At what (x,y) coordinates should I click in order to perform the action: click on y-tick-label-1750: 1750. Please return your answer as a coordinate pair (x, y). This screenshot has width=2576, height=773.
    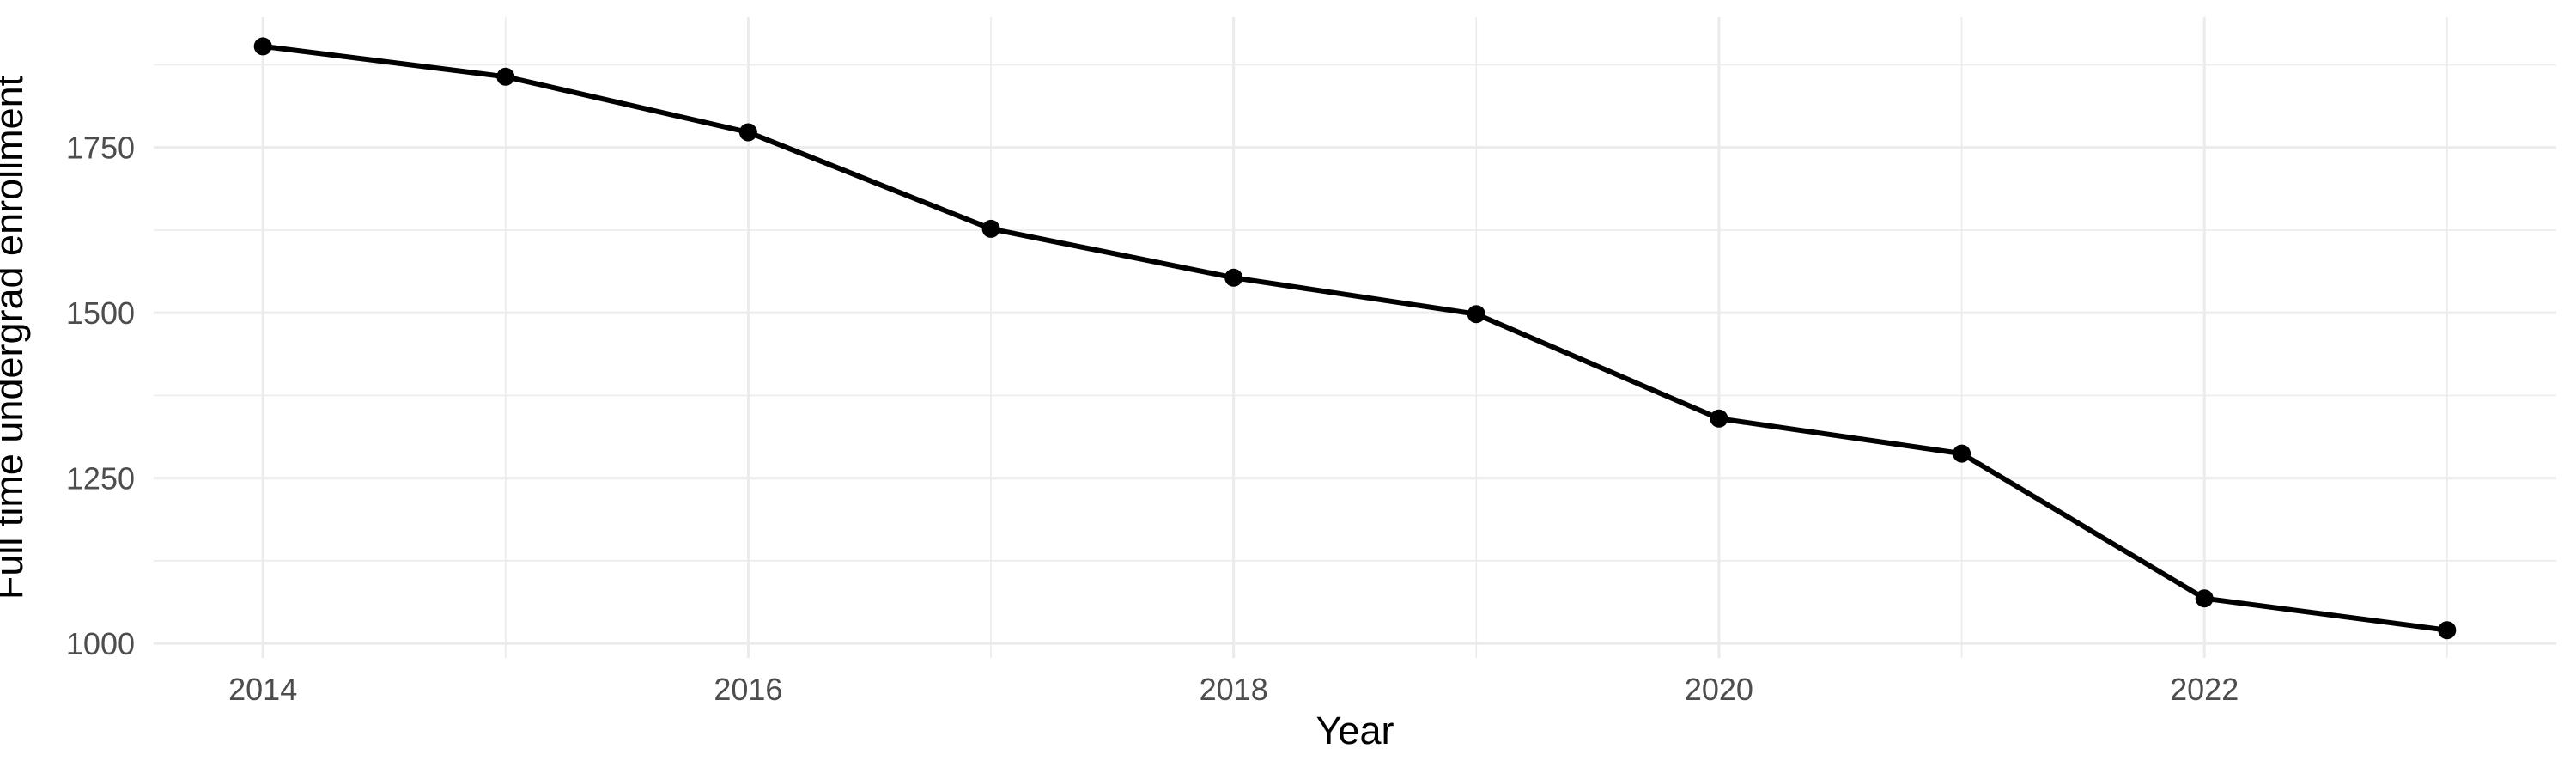
    Looking at the image, I should click on (101, 148).